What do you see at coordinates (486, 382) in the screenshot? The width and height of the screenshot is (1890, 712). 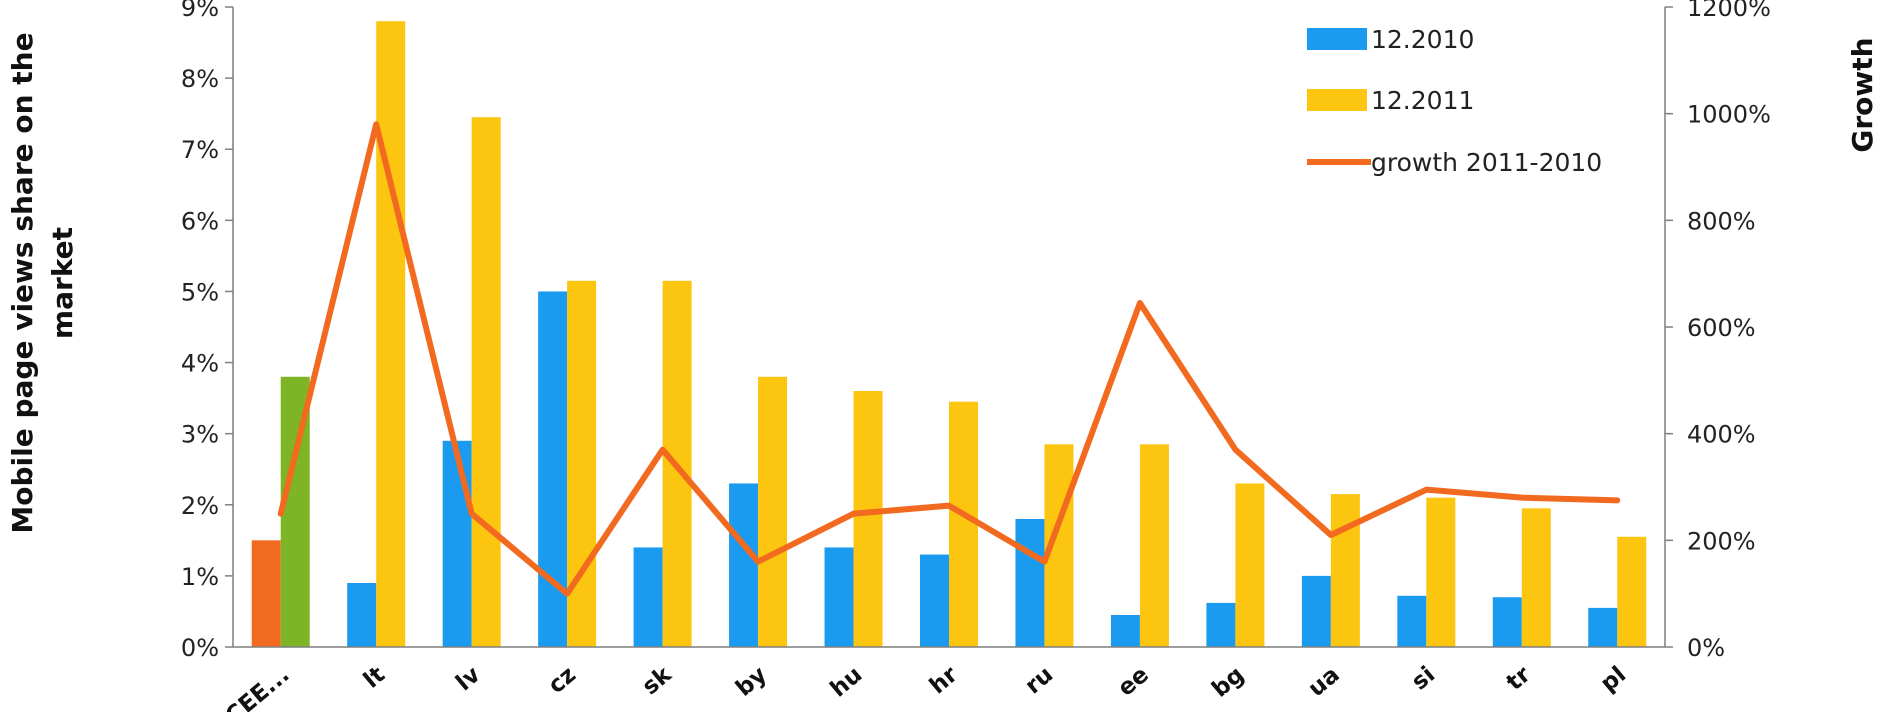 I see `bar-12-2011-lv` at bounding box center [486, 382].